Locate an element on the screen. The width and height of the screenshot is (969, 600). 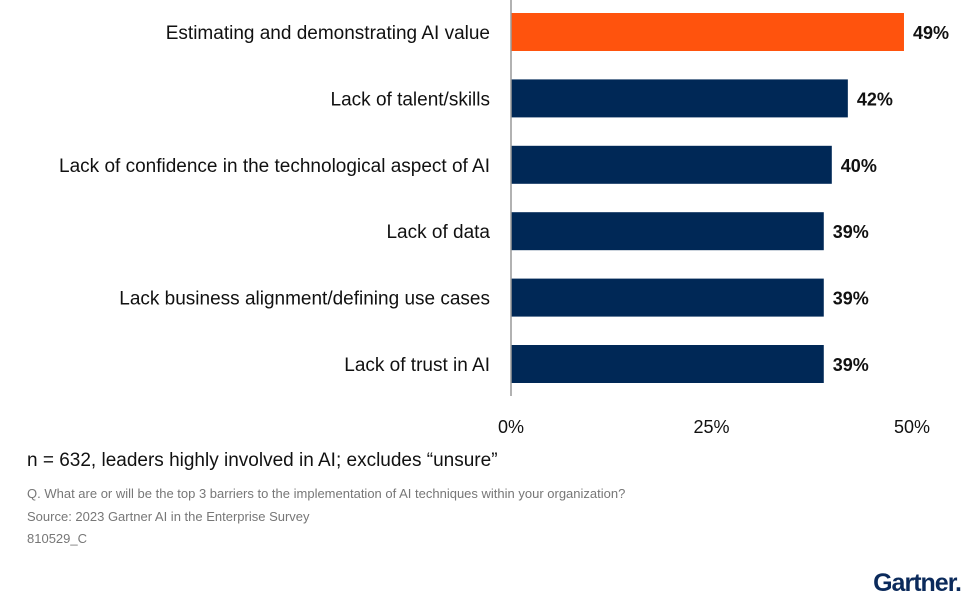
category-label: Lack of data is located at coordinates (438, 232).